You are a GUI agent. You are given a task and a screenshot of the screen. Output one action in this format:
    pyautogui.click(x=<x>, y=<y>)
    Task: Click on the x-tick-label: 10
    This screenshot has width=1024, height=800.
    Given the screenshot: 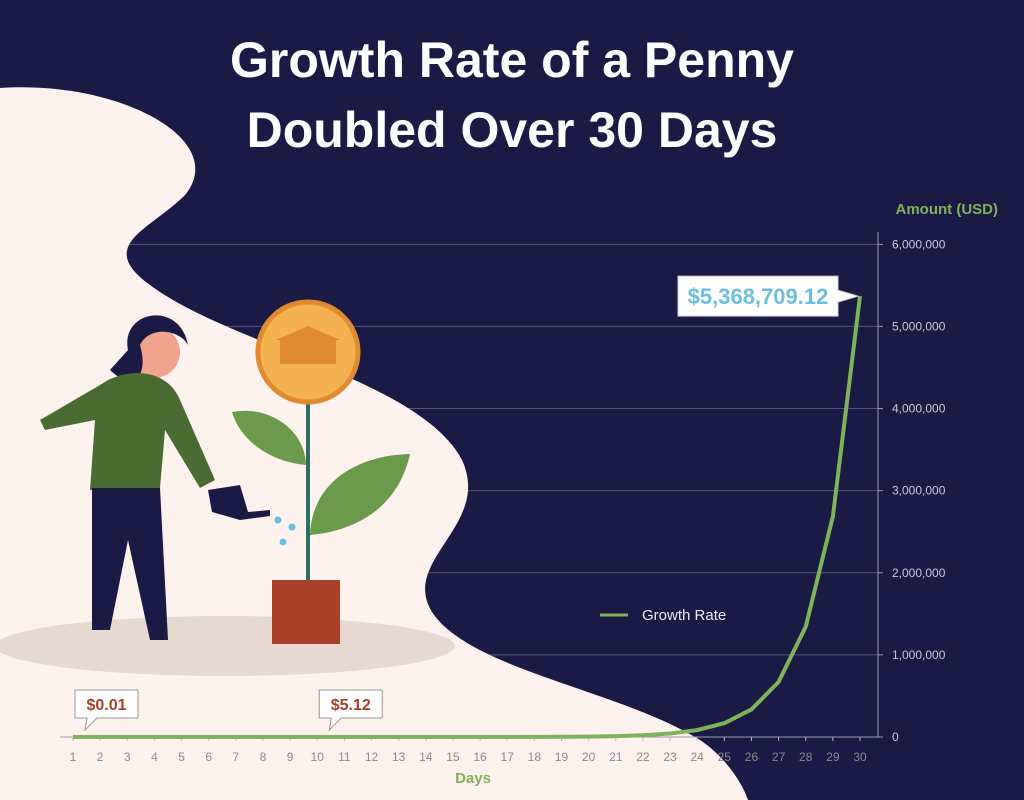 What is the action you would take?
    pyautogui.click(x=318, y=757)
    